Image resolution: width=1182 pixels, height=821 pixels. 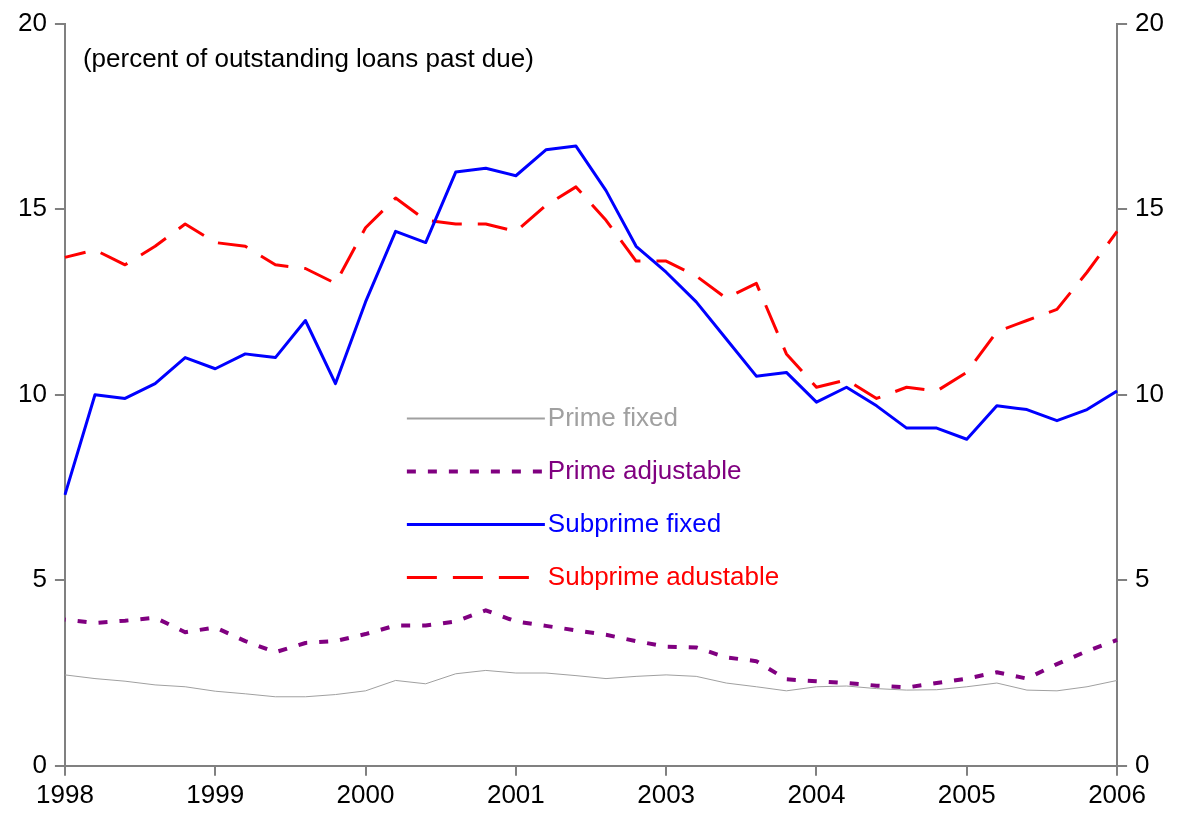 What do you see at coordinates (215, 793) in the screenshot?
I see `x-tick-label: 1999` at bounding box center [215, 793].